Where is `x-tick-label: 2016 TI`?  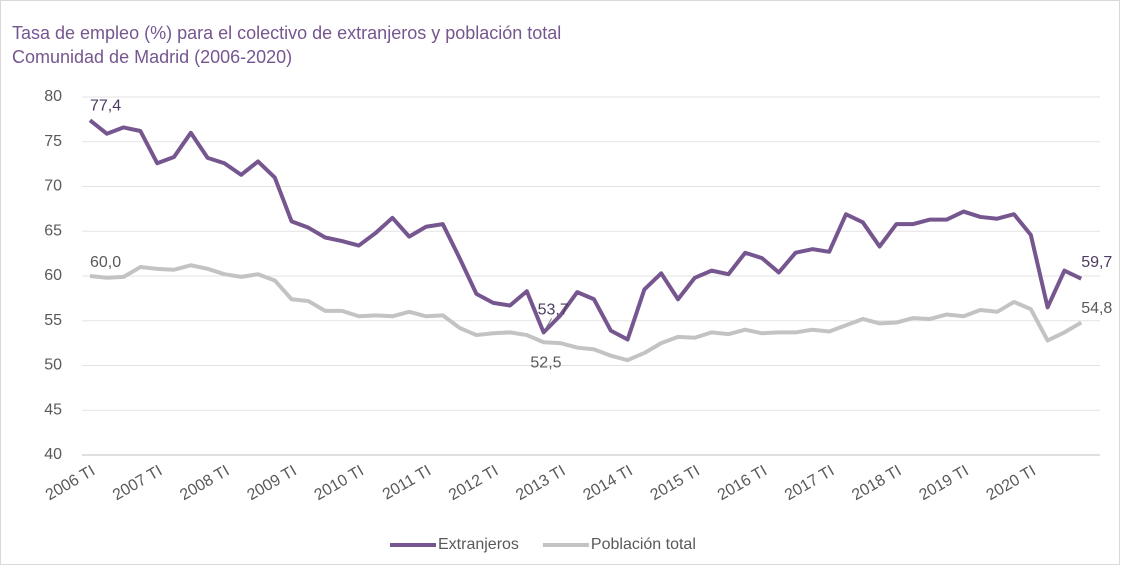
x-tick-label: 2016 TI is located at coordinates (742, 483).